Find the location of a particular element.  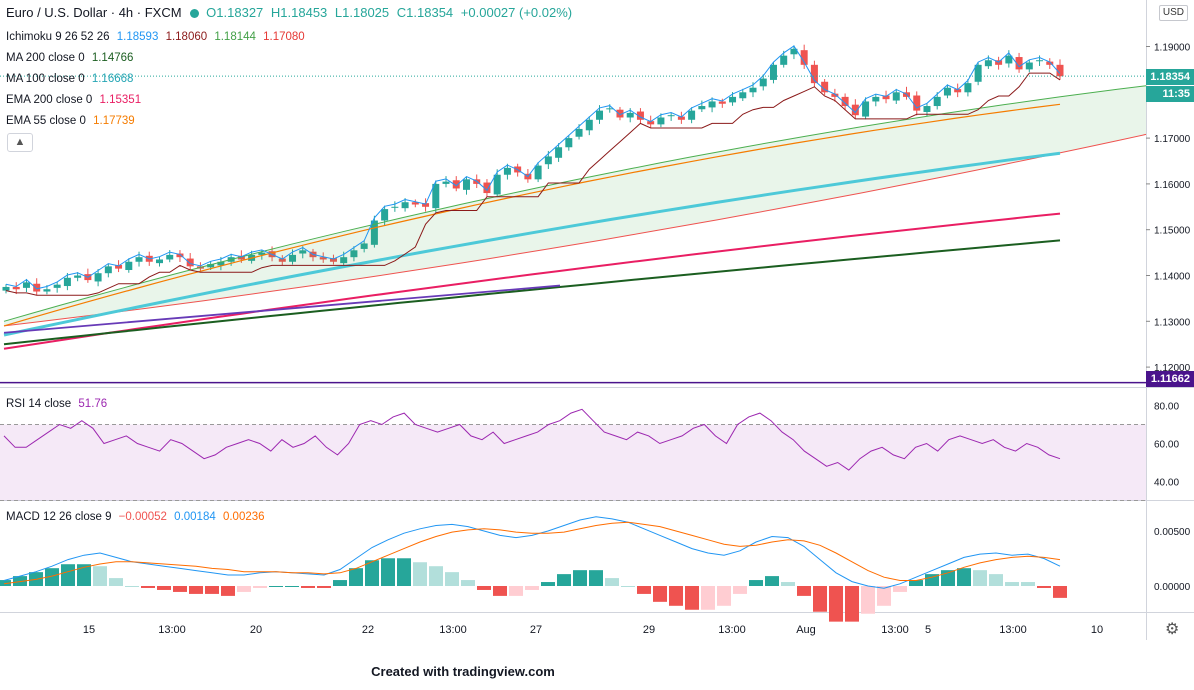

macd-signal-value: 0.00236 is located at coordinates (243, 517).